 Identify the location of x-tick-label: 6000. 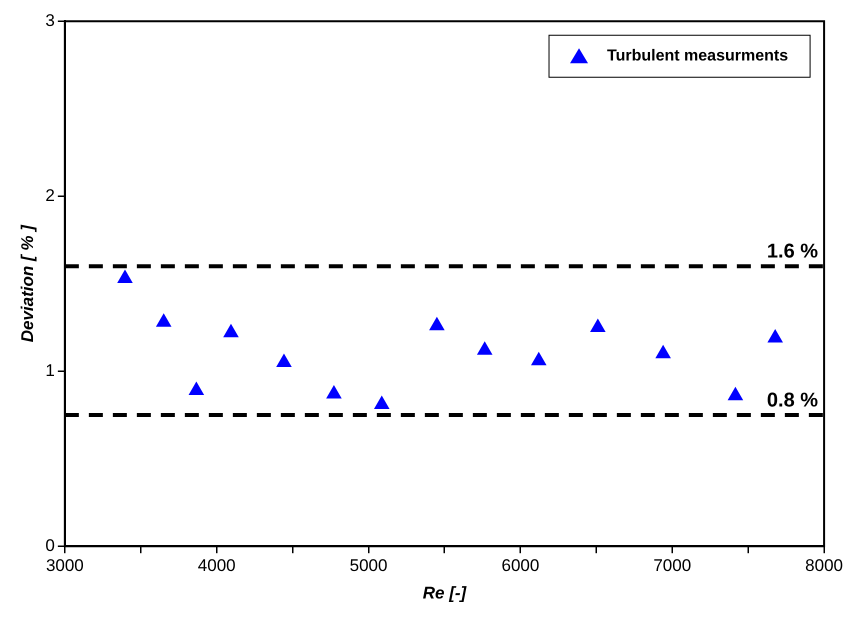
(520, 566).